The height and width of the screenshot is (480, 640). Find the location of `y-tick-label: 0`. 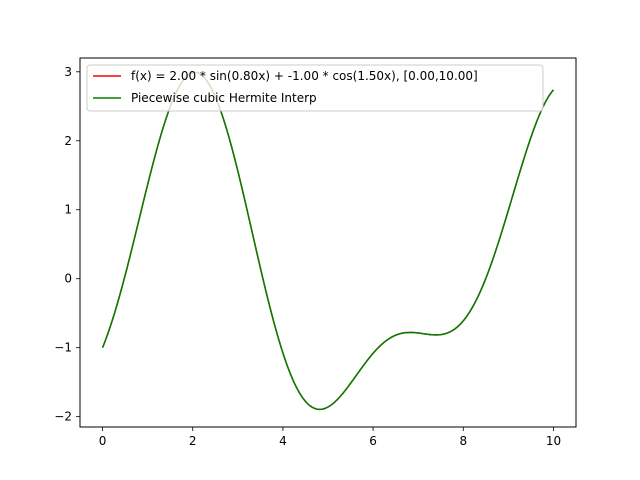

y-tick-label: 0 is located at coordinates (68, 279).